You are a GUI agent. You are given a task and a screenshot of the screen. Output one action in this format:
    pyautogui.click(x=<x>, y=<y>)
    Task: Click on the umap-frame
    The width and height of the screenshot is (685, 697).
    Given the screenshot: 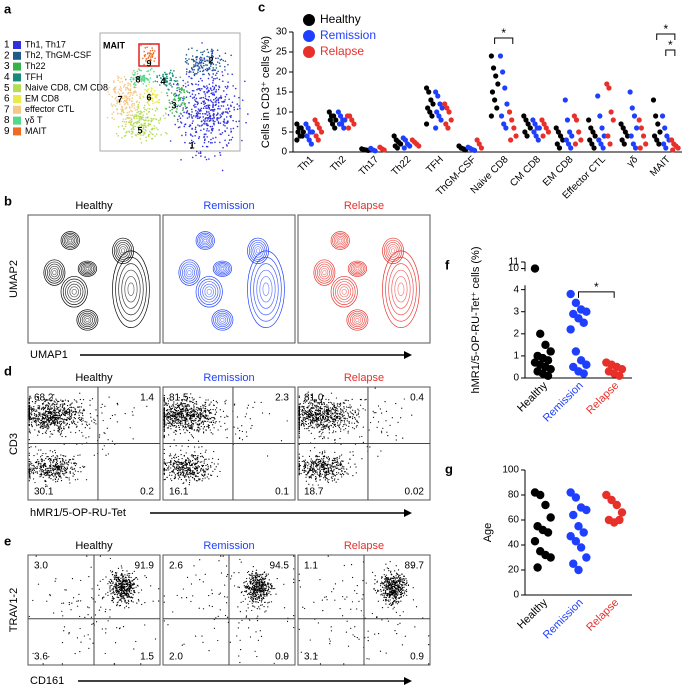 What is the action you would take?
    pyautogui.click(x=170, y=92)
    